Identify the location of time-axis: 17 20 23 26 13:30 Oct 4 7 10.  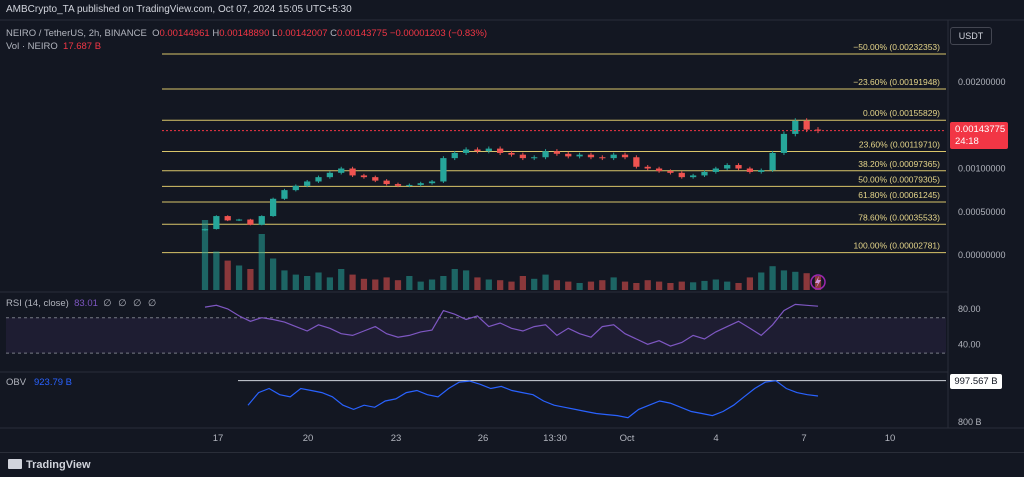
(554, 438).